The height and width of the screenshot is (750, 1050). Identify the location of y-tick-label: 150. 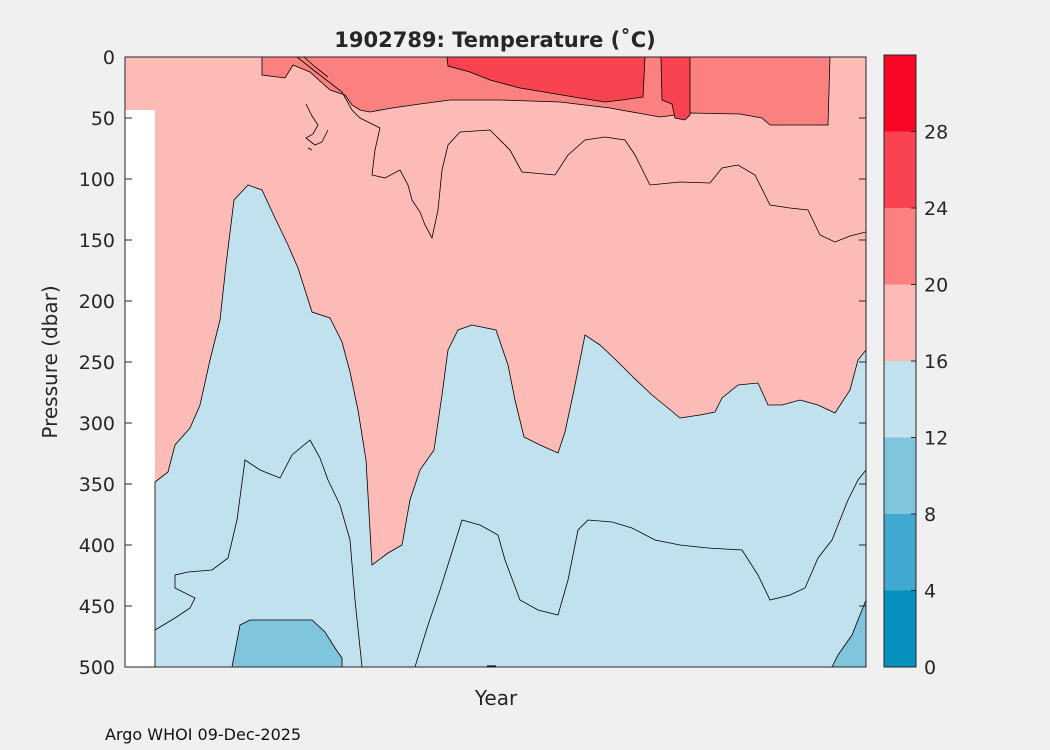
(97, 241).